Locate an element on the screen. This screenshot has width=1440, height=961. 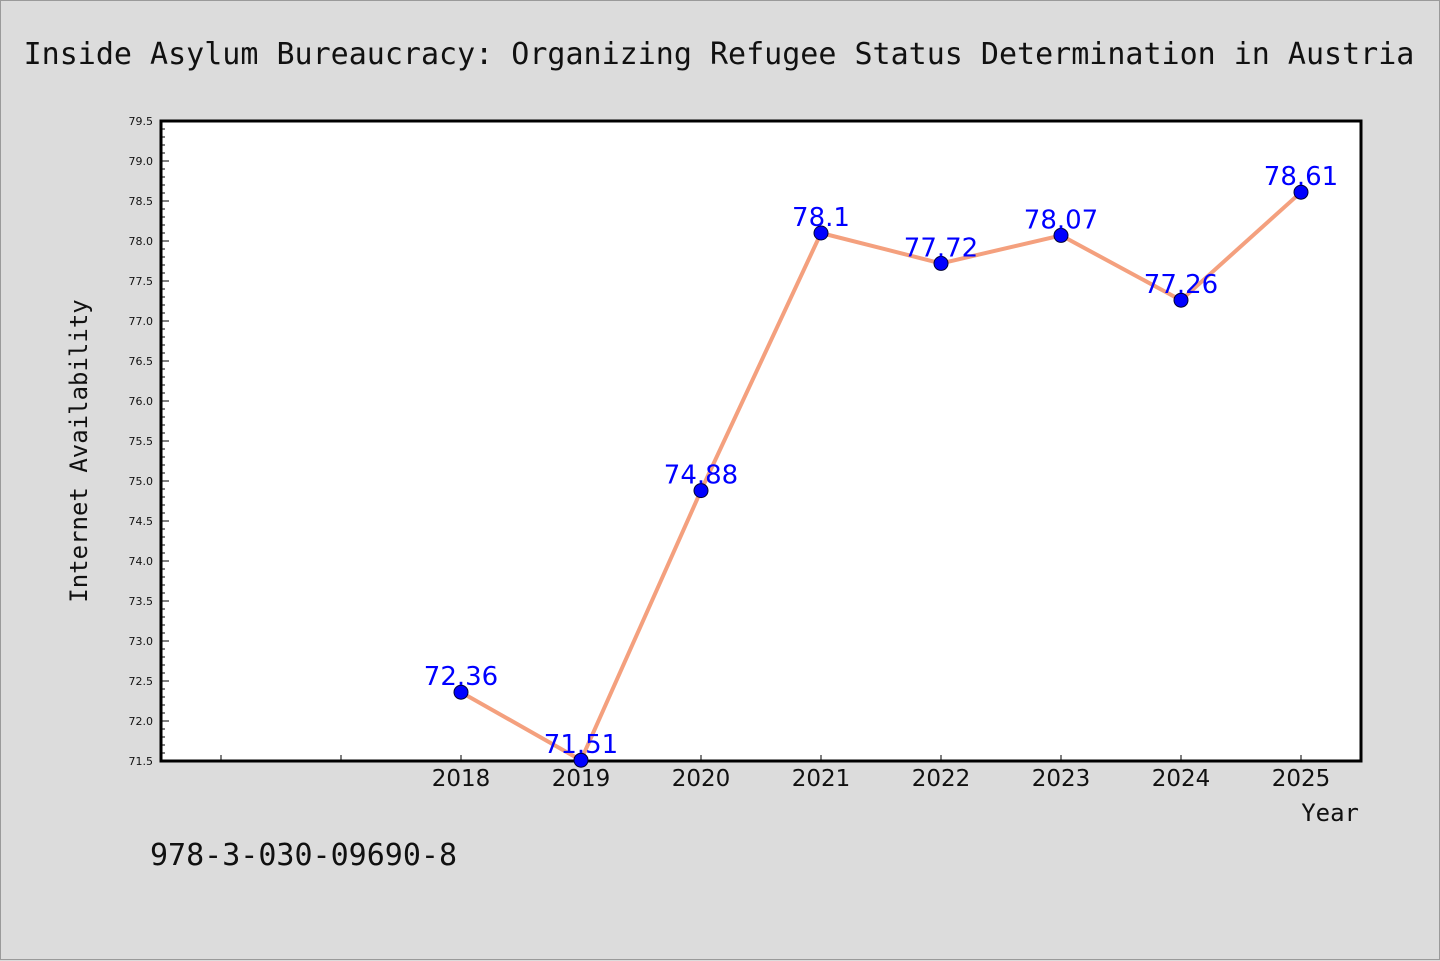
y-tick-label: 76.0 is located at coordinates (141, 401).